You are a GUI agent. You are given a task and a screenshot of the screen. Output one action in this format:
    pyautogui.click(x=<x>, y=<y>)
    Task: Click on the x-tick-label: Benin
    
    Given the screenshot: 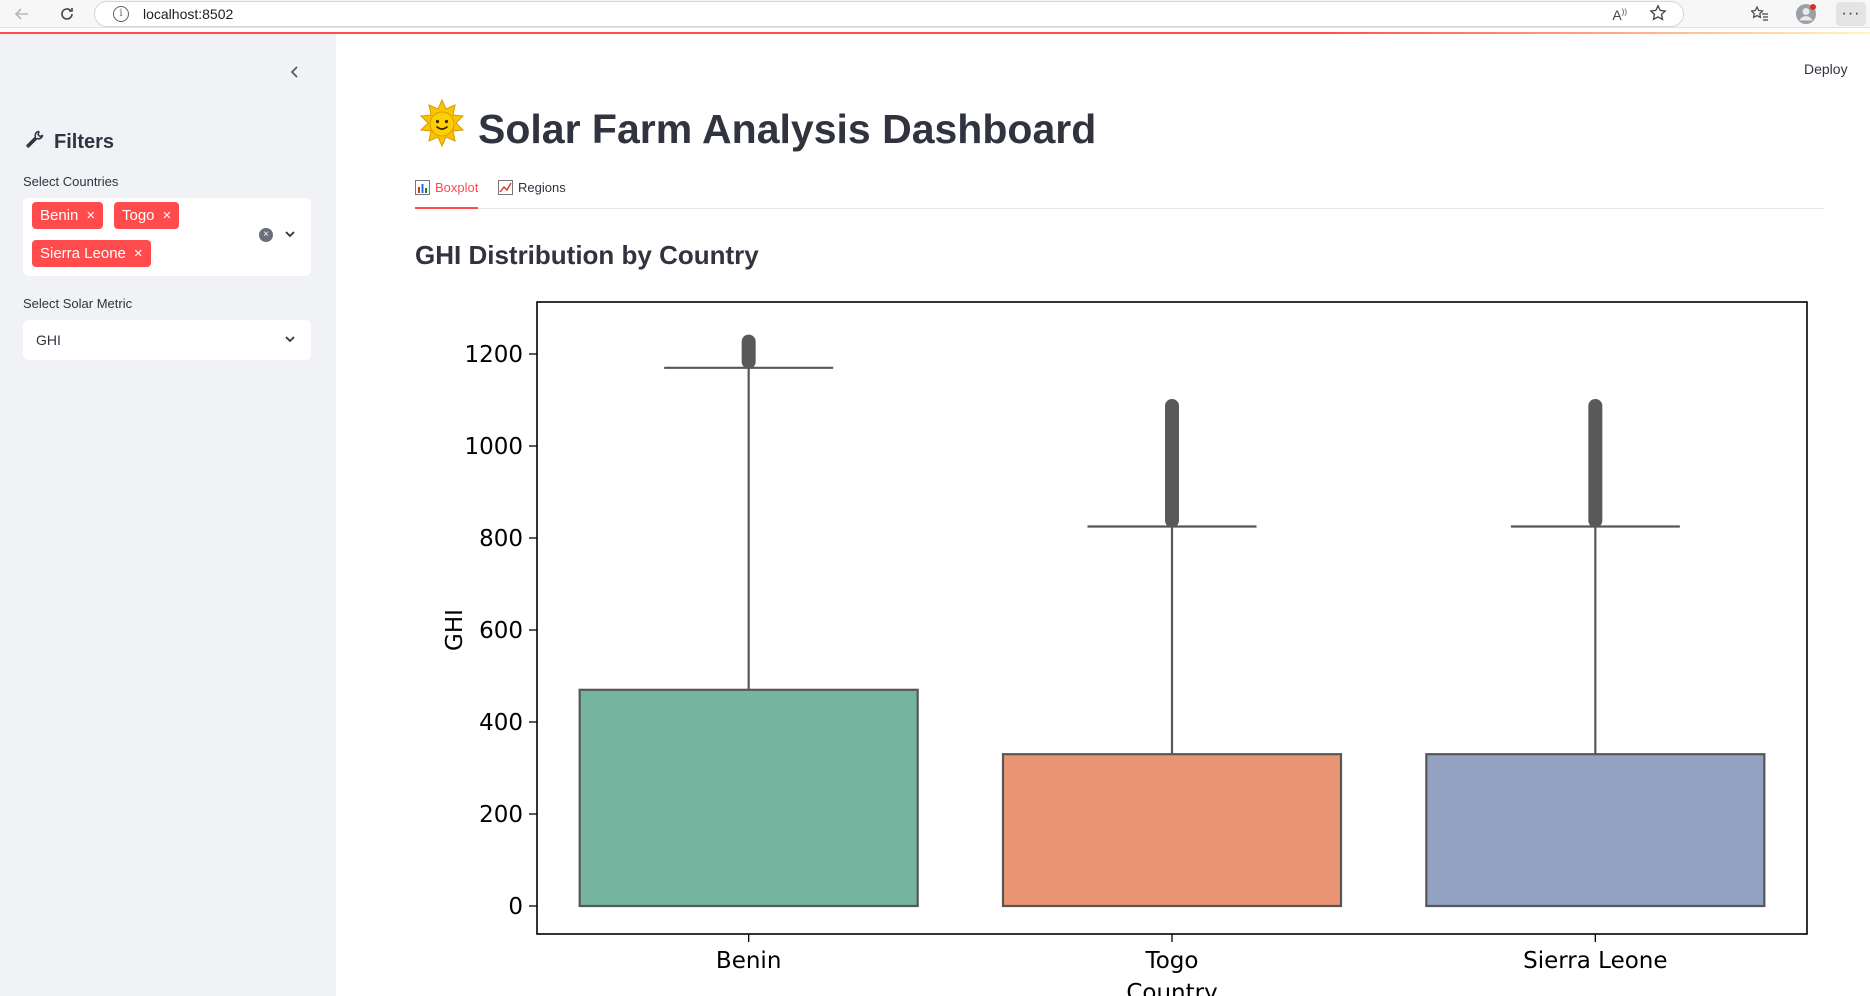 What is the action you would take?
    pyautogui.click(x=748, y=961)
    